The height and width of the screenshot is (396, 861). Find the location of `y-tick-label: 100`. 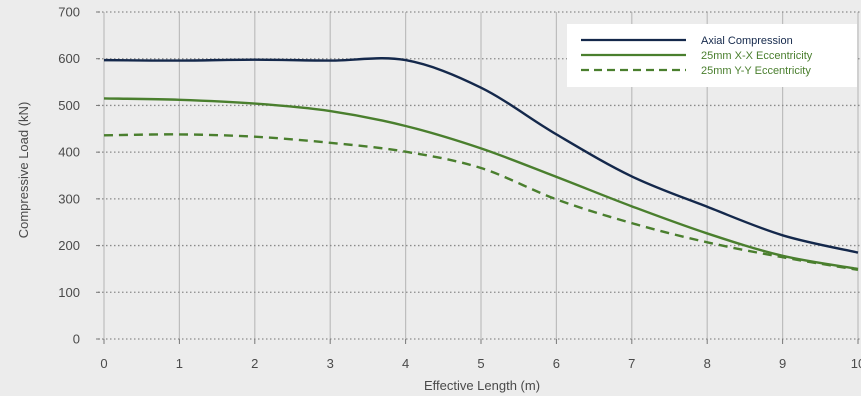

y-tick-label: 100 is located at coordinates (69, 292).